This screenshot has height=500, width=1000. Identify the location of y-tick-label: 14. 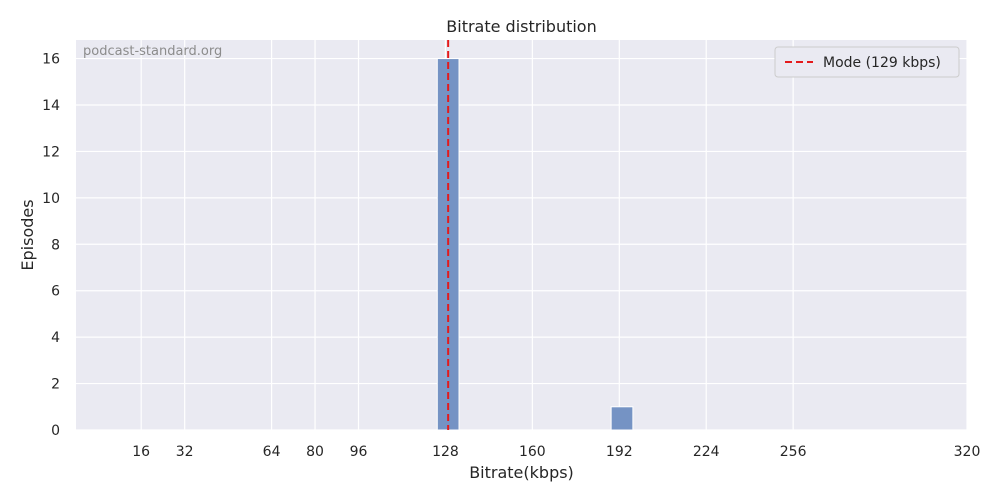
(51, 106).